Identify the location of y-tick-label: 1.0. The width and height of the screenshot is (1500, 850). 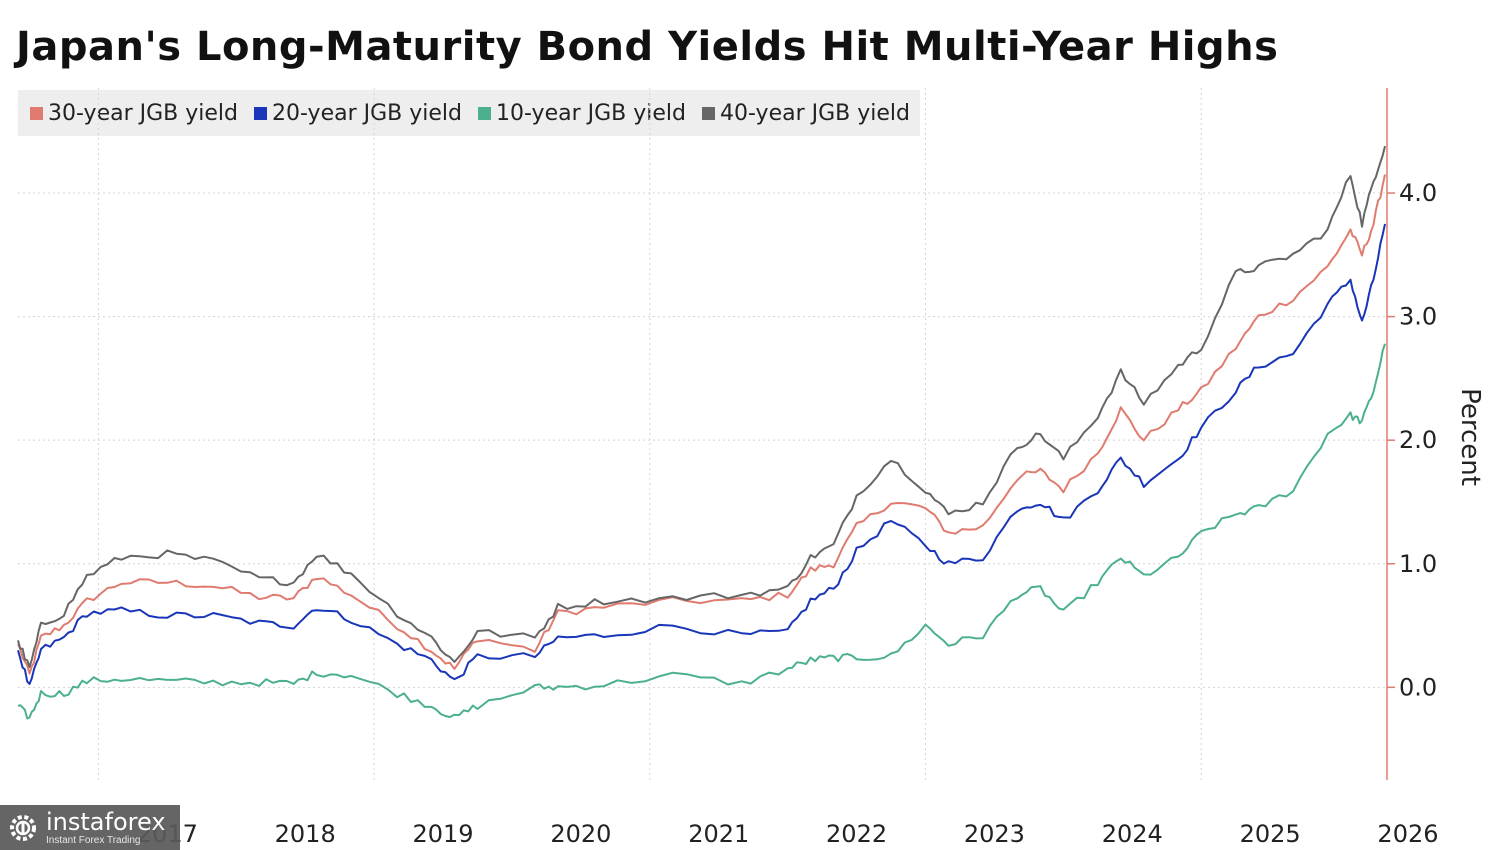
(1418, 564).